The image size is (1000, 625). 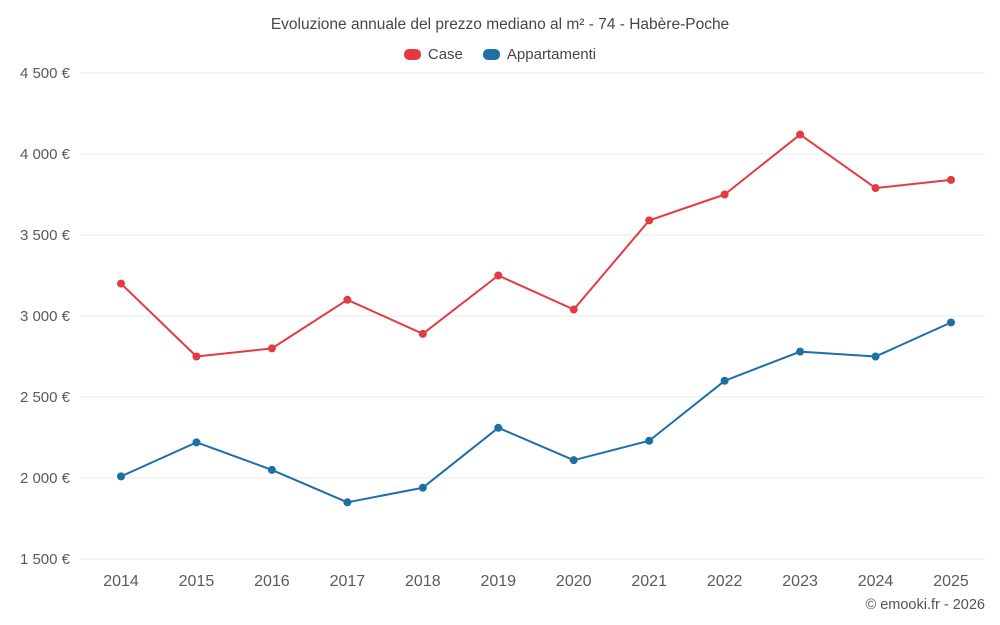 I want to click on y-axis-tick-label: 4 500 €, so click(x=45, y=73).